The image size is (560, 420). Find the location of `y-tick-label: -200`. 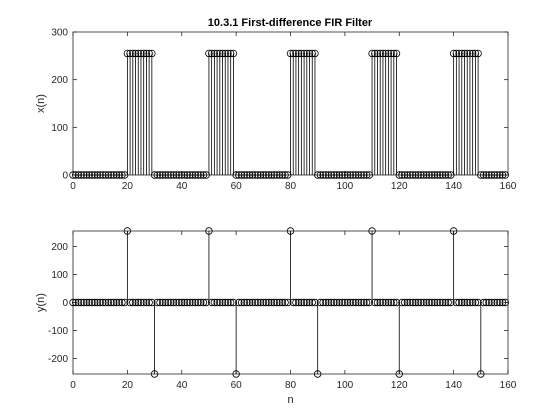

y-tick-label: -200 is located at coordinates (58, 359).